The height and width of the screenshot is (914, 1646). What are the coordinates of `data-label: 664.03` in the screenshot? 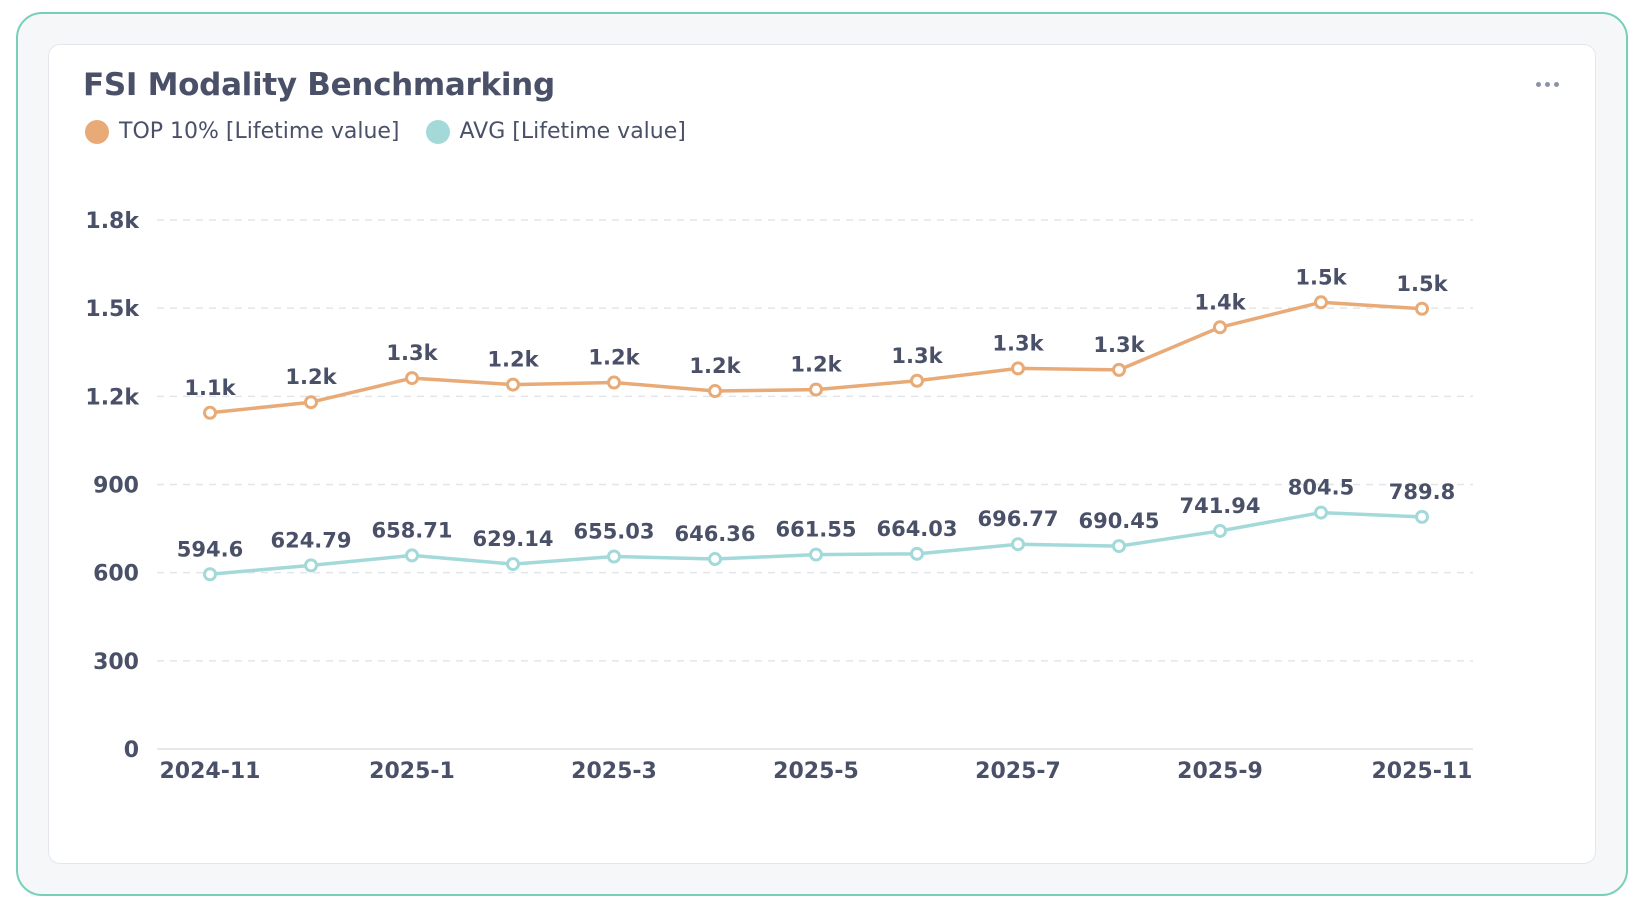 It's located at (916, 529).